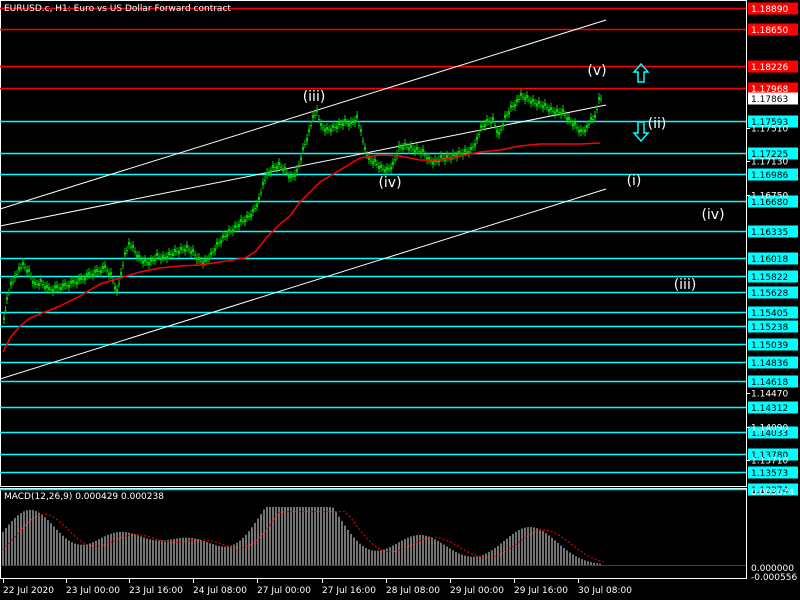  What do you see at coordinates (605, 591) in the screenshot?
I see `time-axis-label: 30 Jul 08:00` at bounding box center [605, 591].